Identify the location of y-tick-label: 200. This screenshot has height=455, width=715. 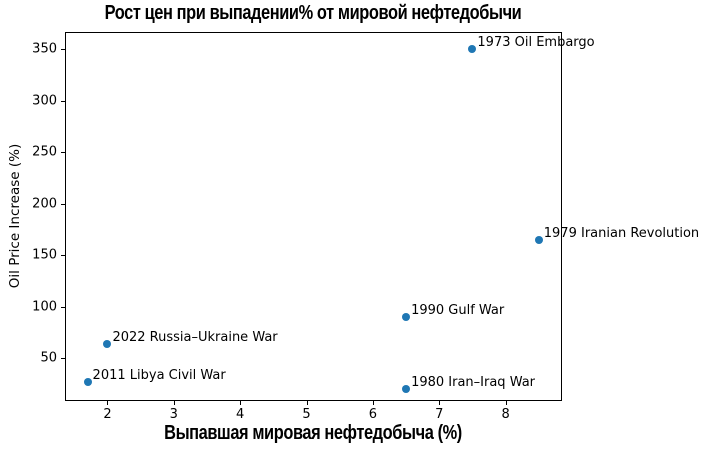
(44, 204).